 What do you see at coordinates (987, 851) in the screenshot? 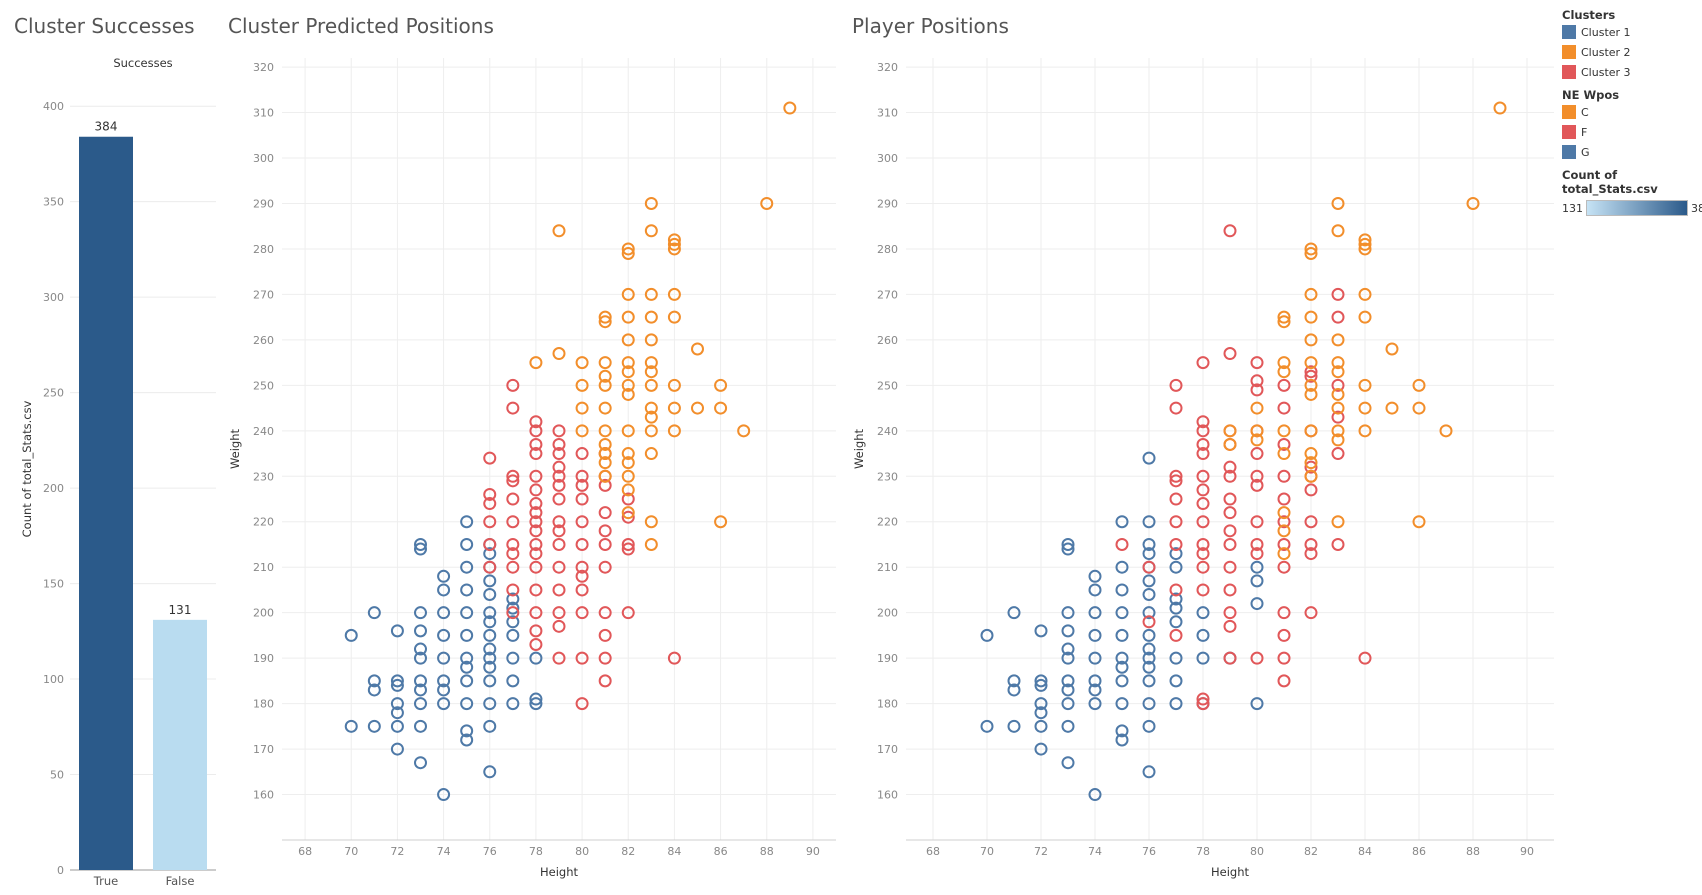
I see `player-scatter-x-tick-label: 70` at bounding box center [987, 851].